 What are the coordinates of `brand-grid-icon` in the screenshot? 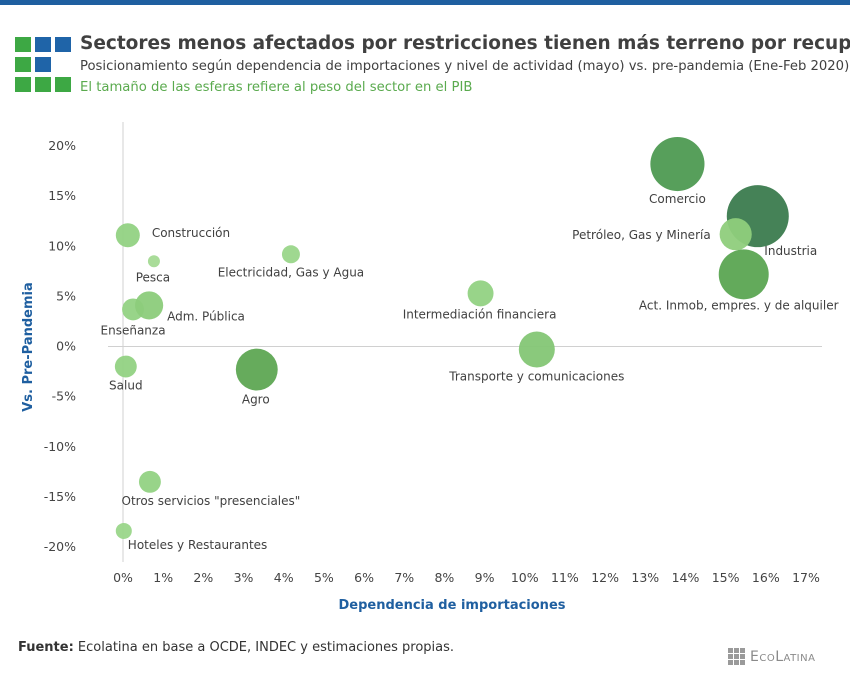 It's located at (736, 656).